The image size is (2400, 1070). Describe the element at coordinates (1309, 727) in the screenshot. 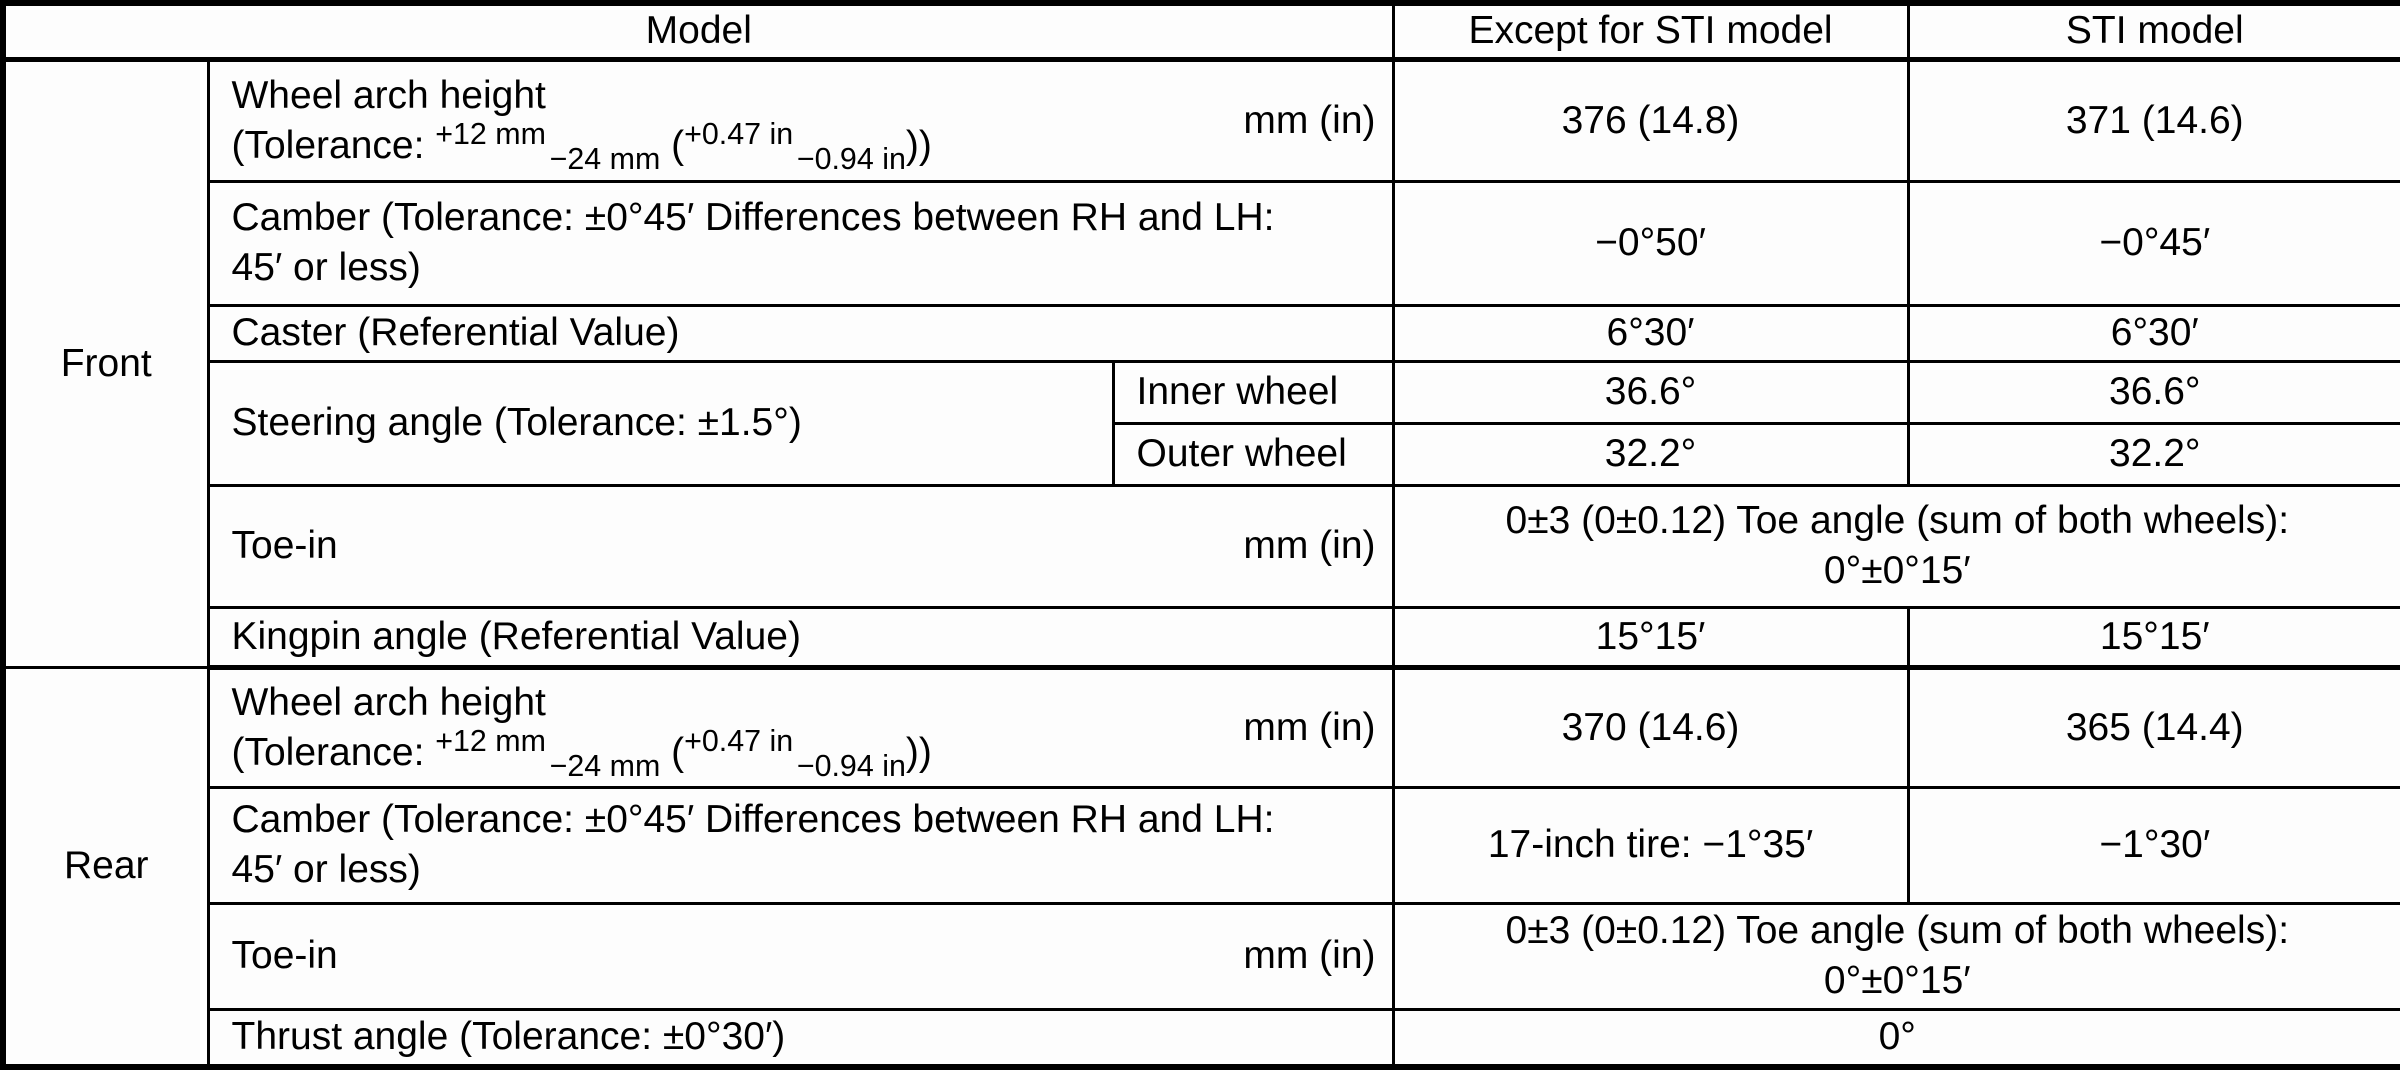

I see `rear-wheel-arch-unit: mm (in)` at that location.